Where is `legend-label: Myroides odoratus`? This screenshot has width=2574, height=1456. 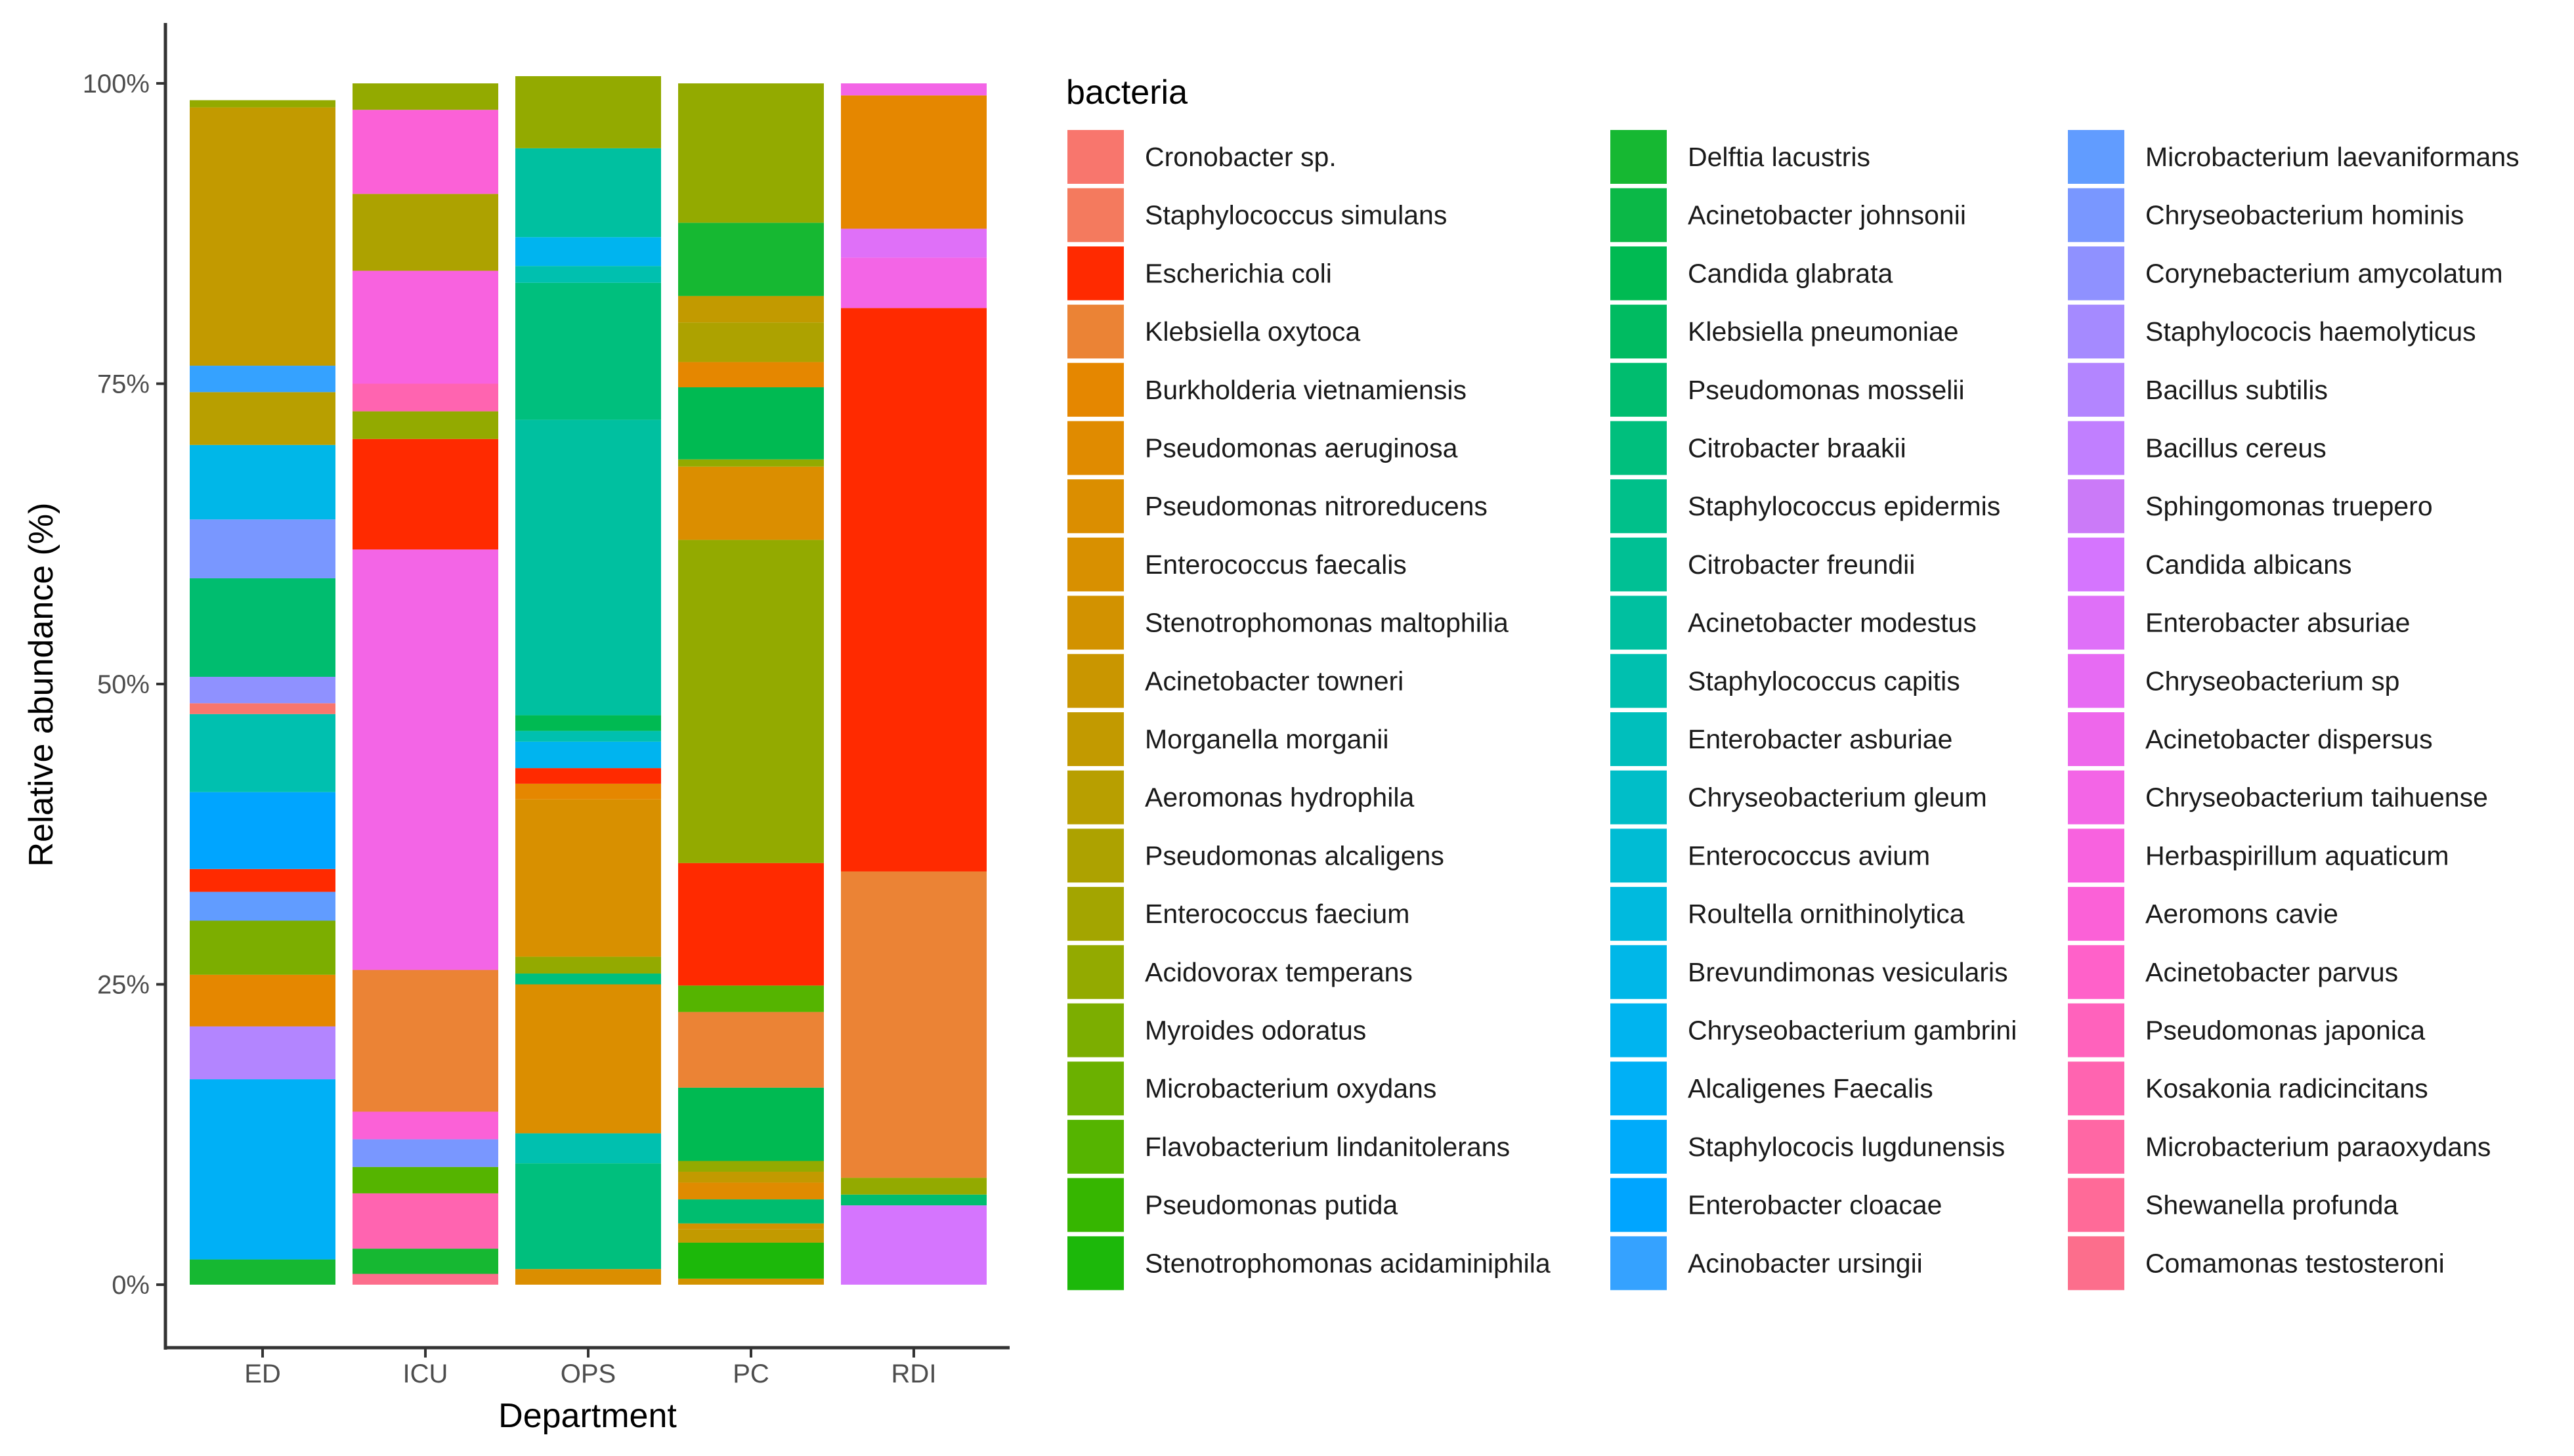
legend-label: Myroides odoratus is located at coordinates (1255, 1031).